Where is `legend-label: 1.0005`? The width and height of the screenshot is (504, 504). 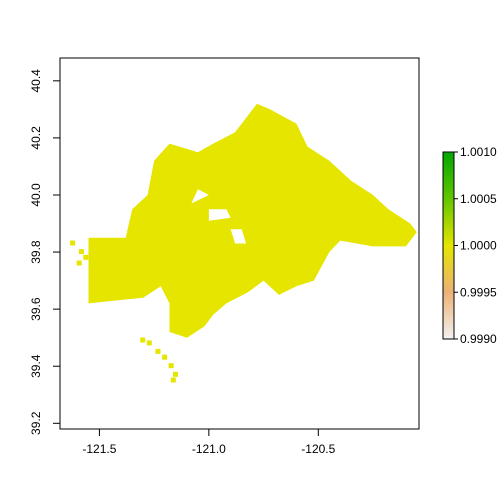
legend-label: 1.0005 is located at coordinates (478, 199).